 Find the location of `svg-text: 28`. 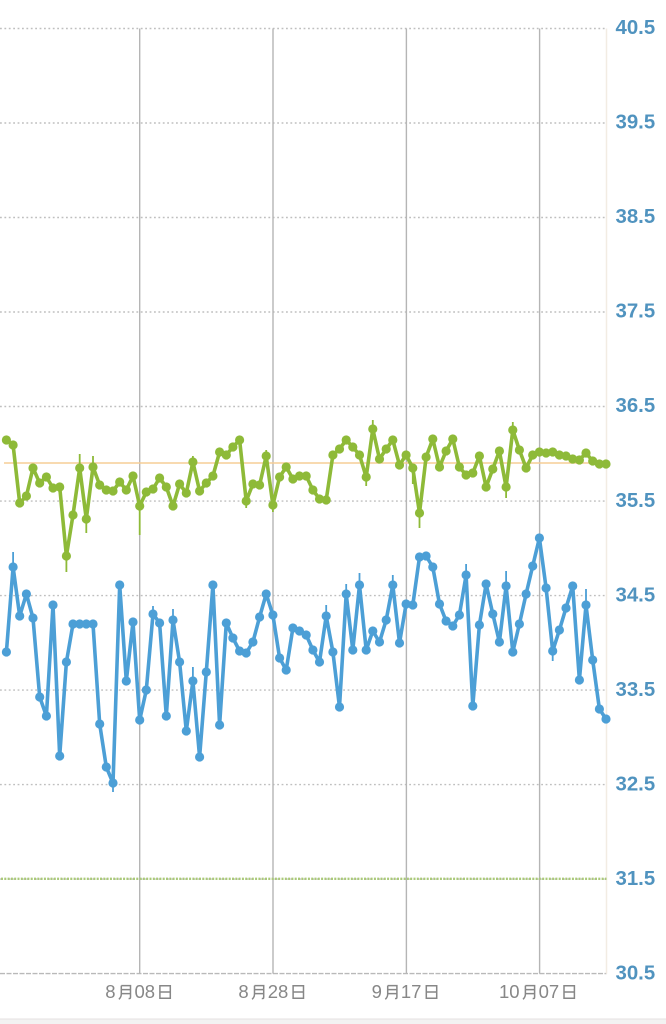

svg-text: 28 is located at coordinates (278, 991).